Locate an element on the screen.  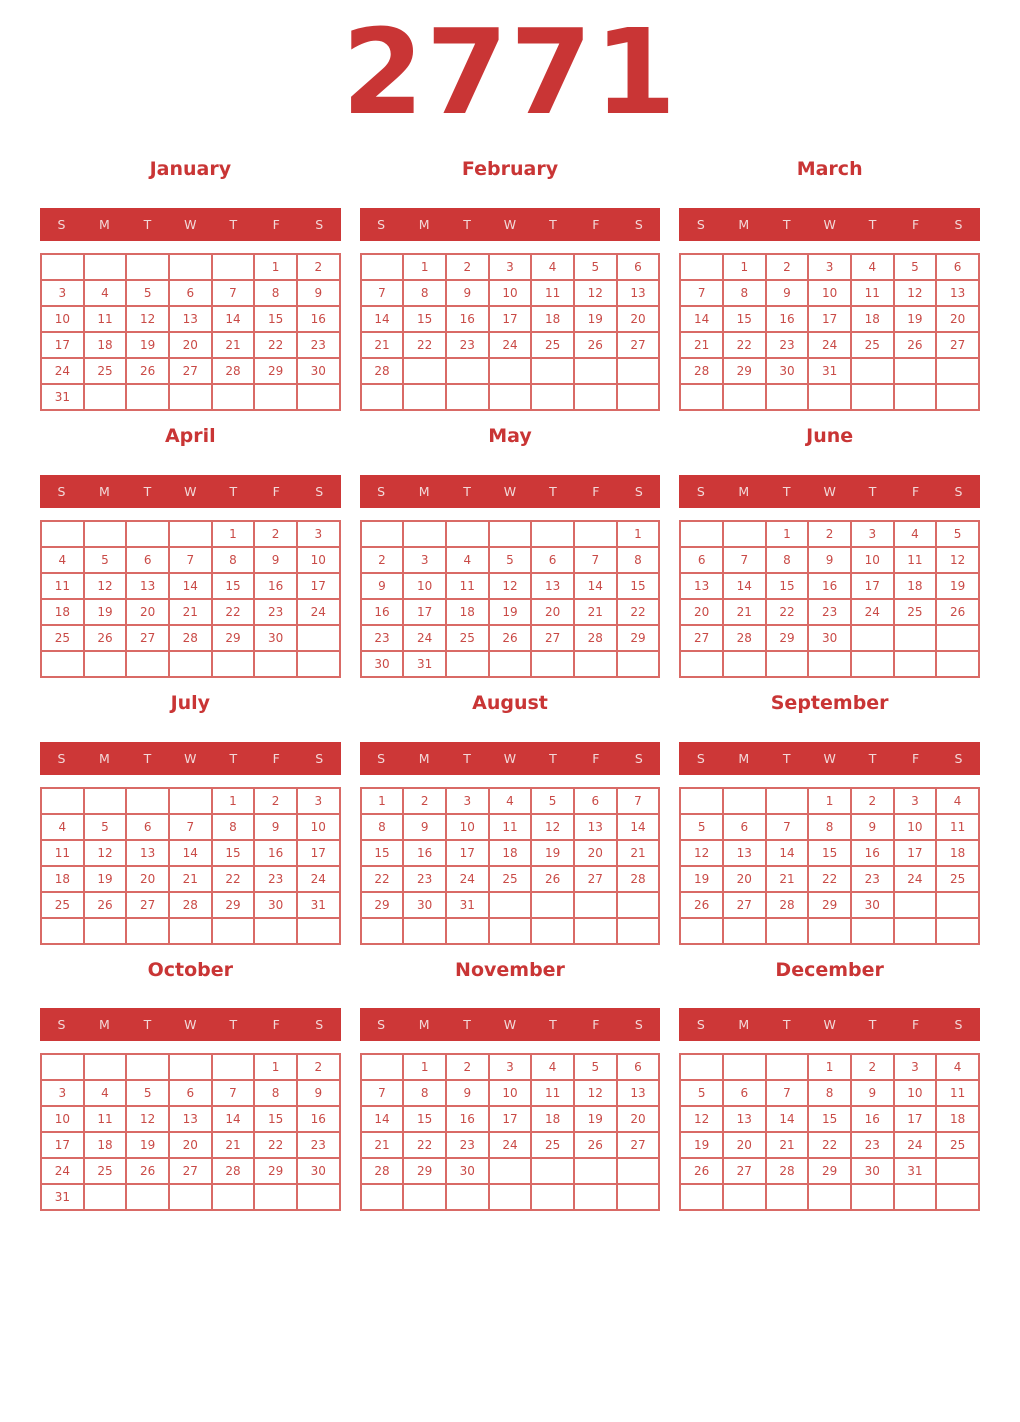
day-cell: 27 is located at coordinates (638, 1145).